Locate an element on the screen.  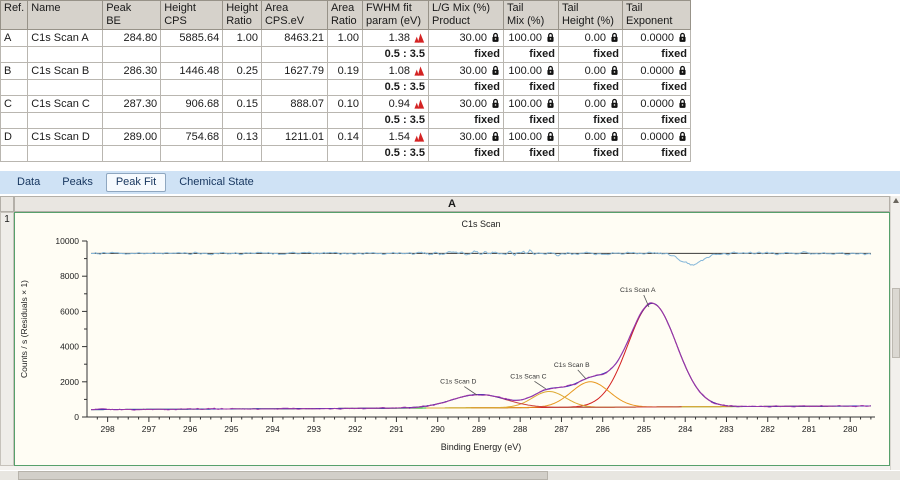
cell-name: C1s Scan A is located at coordinates (65, 37).